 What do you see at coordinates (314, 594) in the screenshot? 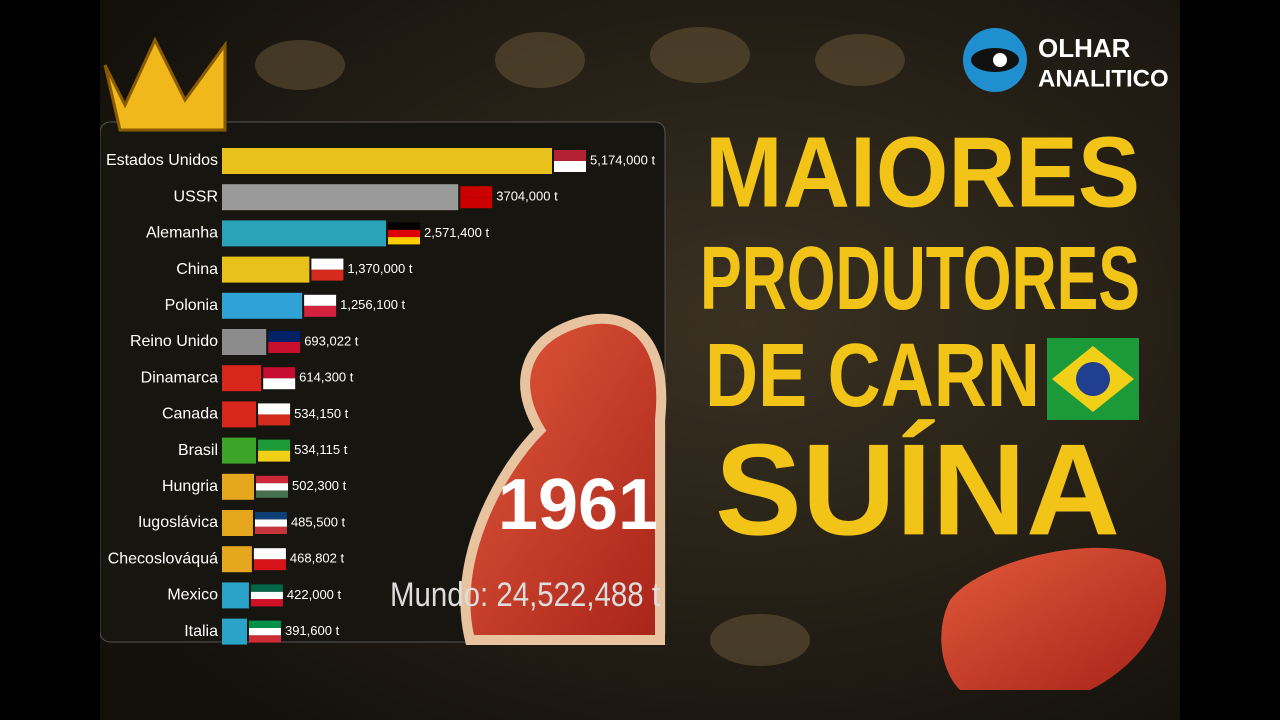
I see `value-label: 422,000 t` at bounding box center [314, 594].